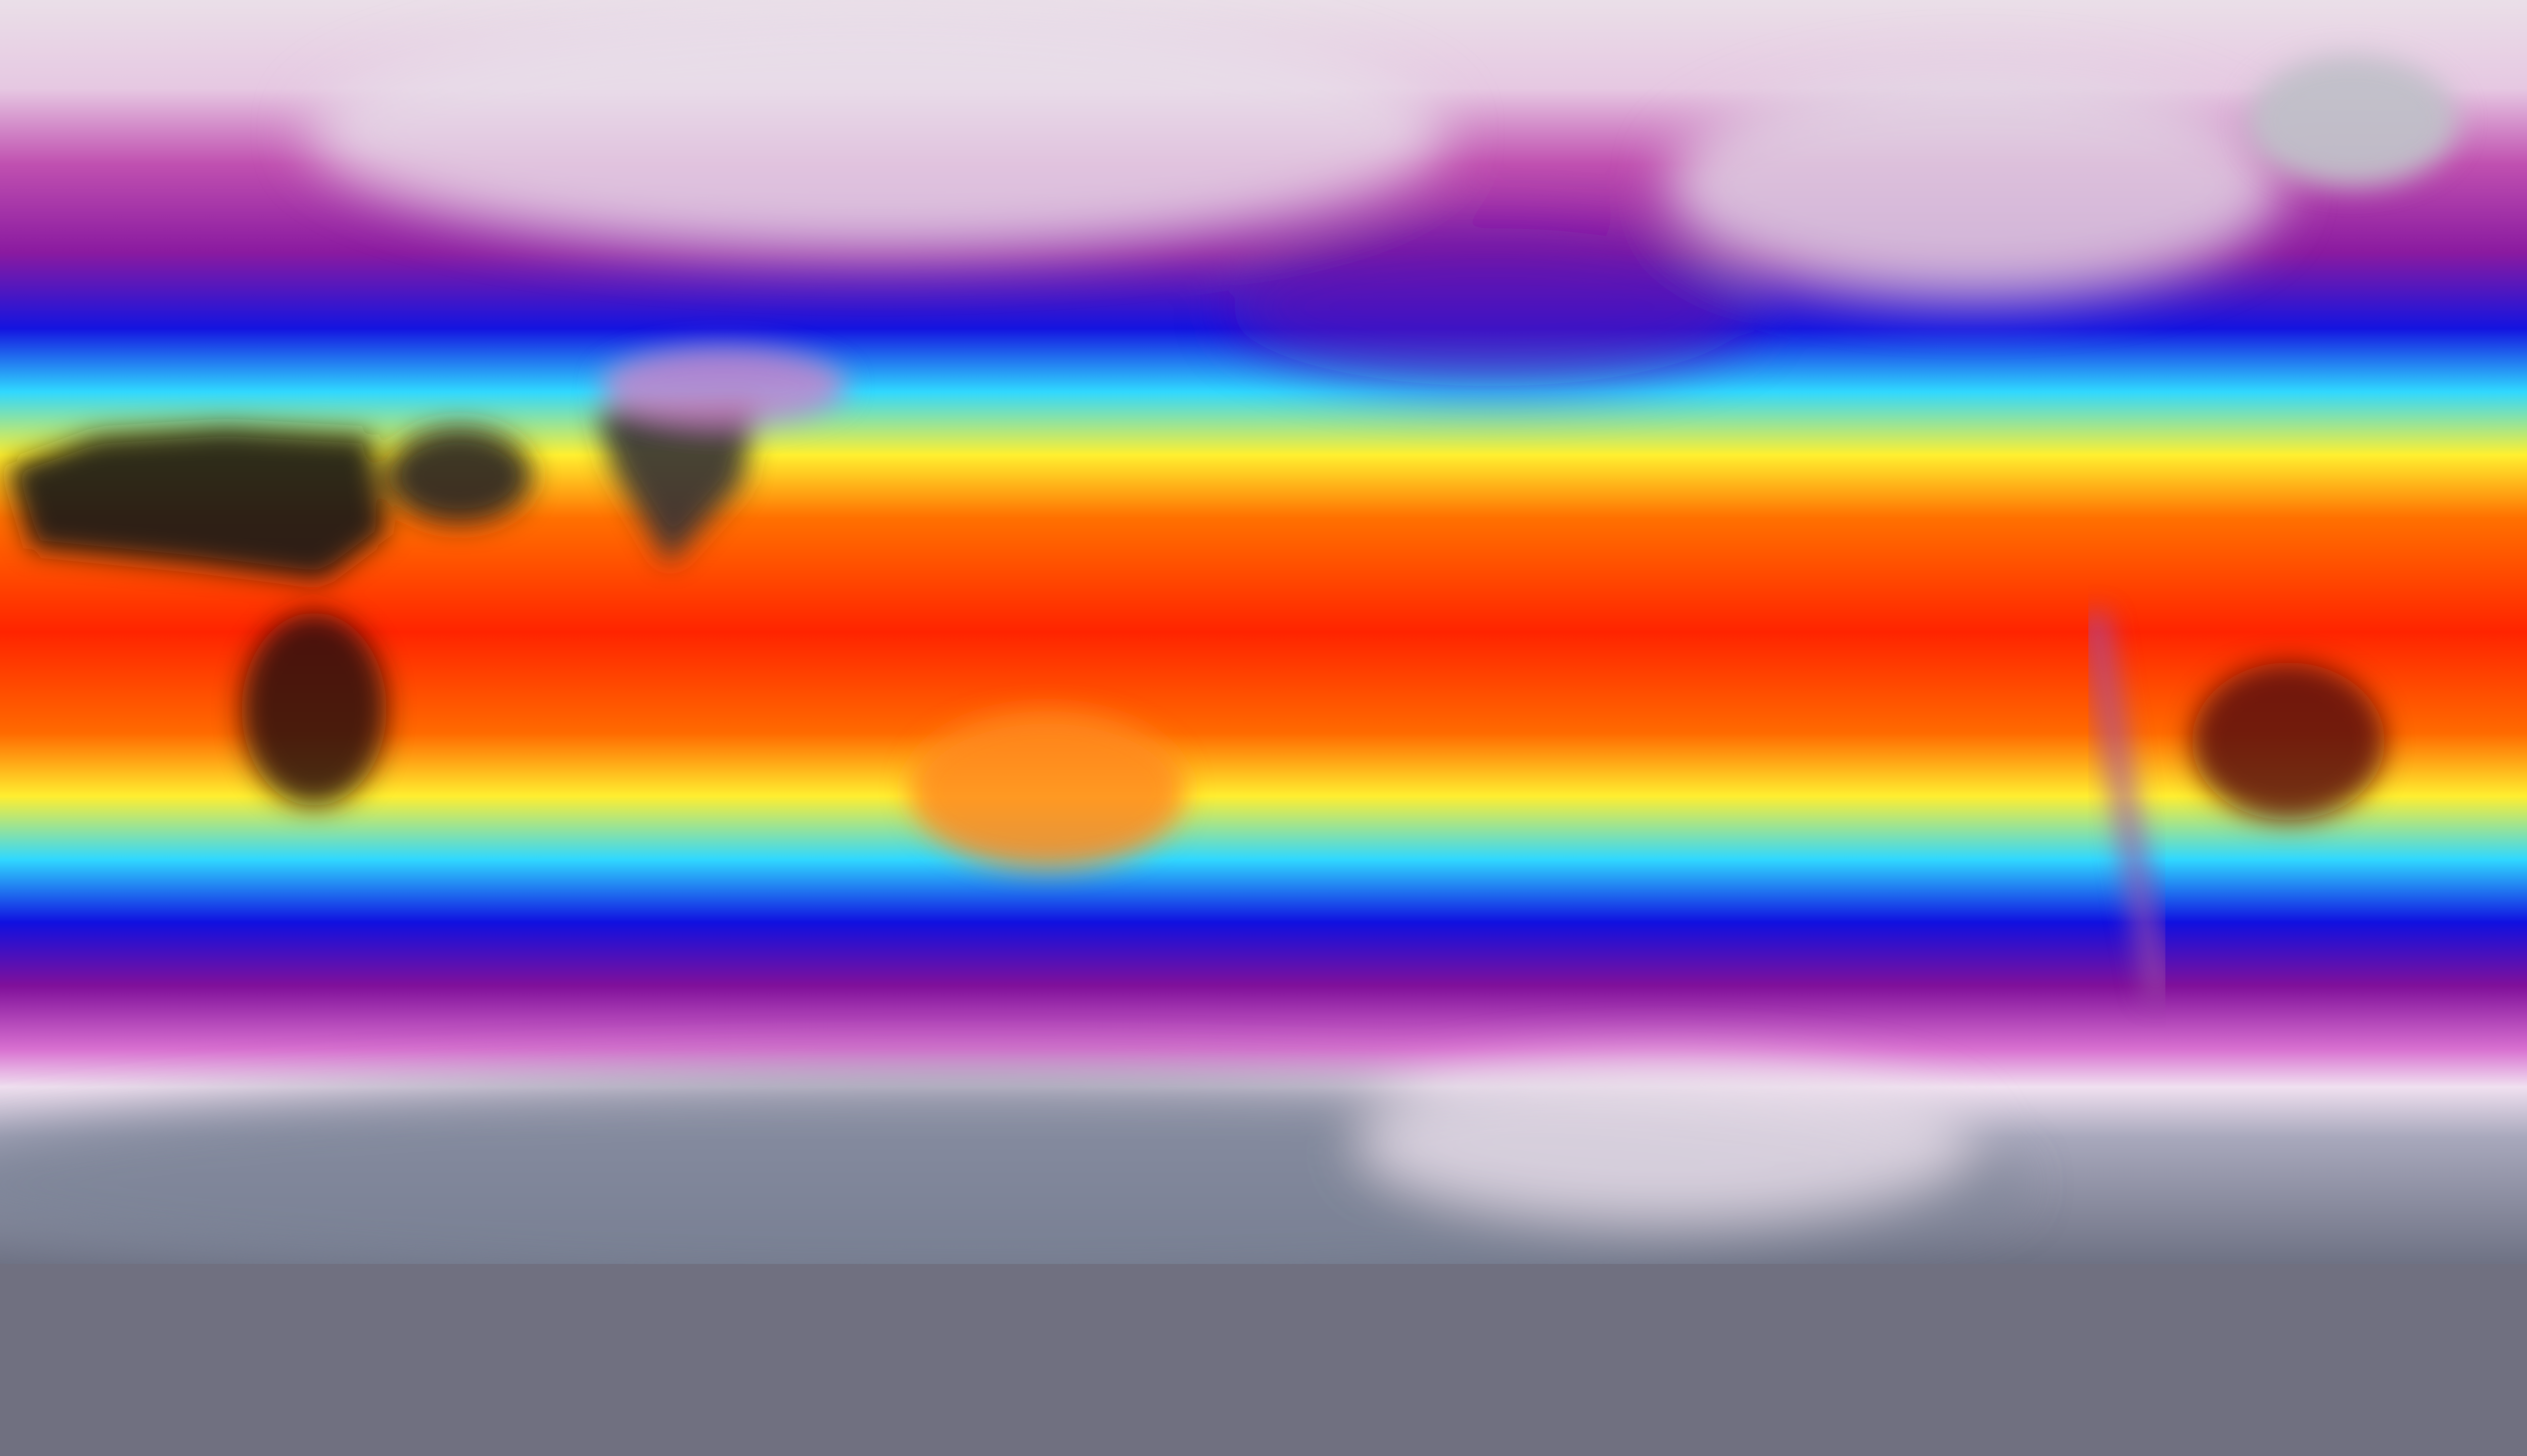 The height and width of the screenshot is (1456, 2527). I want to click on south-america-hot-region, so click(2288, 741).